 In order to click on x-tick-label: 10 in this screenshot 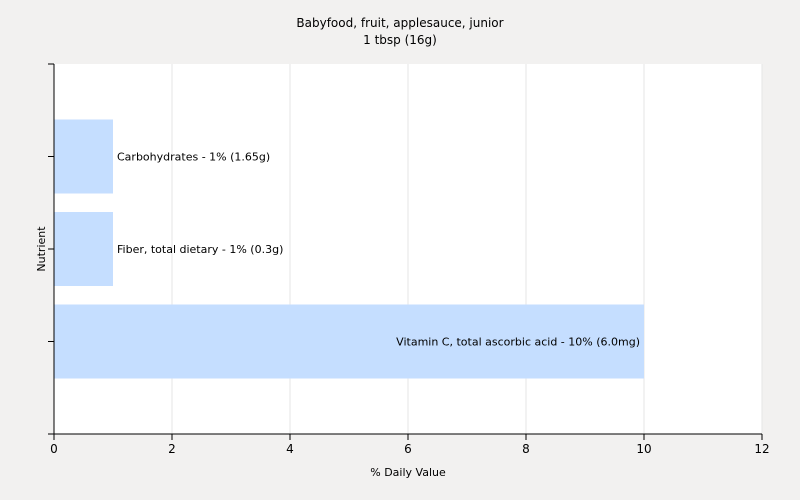, I will do `click(643, 449)`.